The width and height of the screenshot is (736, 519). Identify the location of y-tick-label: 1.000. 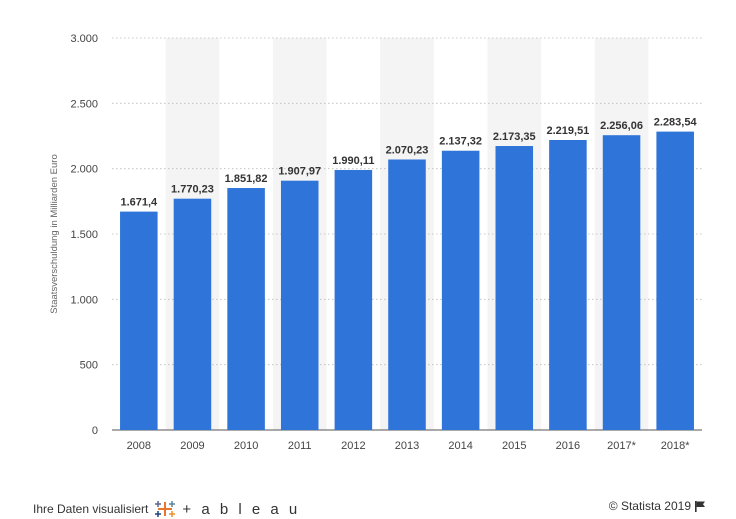
(84, 300).